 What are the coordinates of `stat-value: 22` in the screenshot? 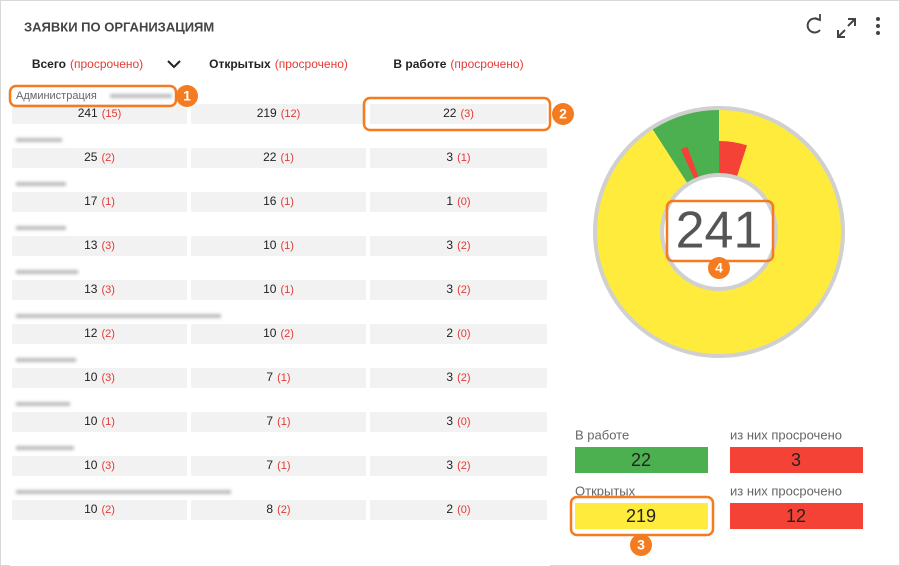 It's located at (641, 460).